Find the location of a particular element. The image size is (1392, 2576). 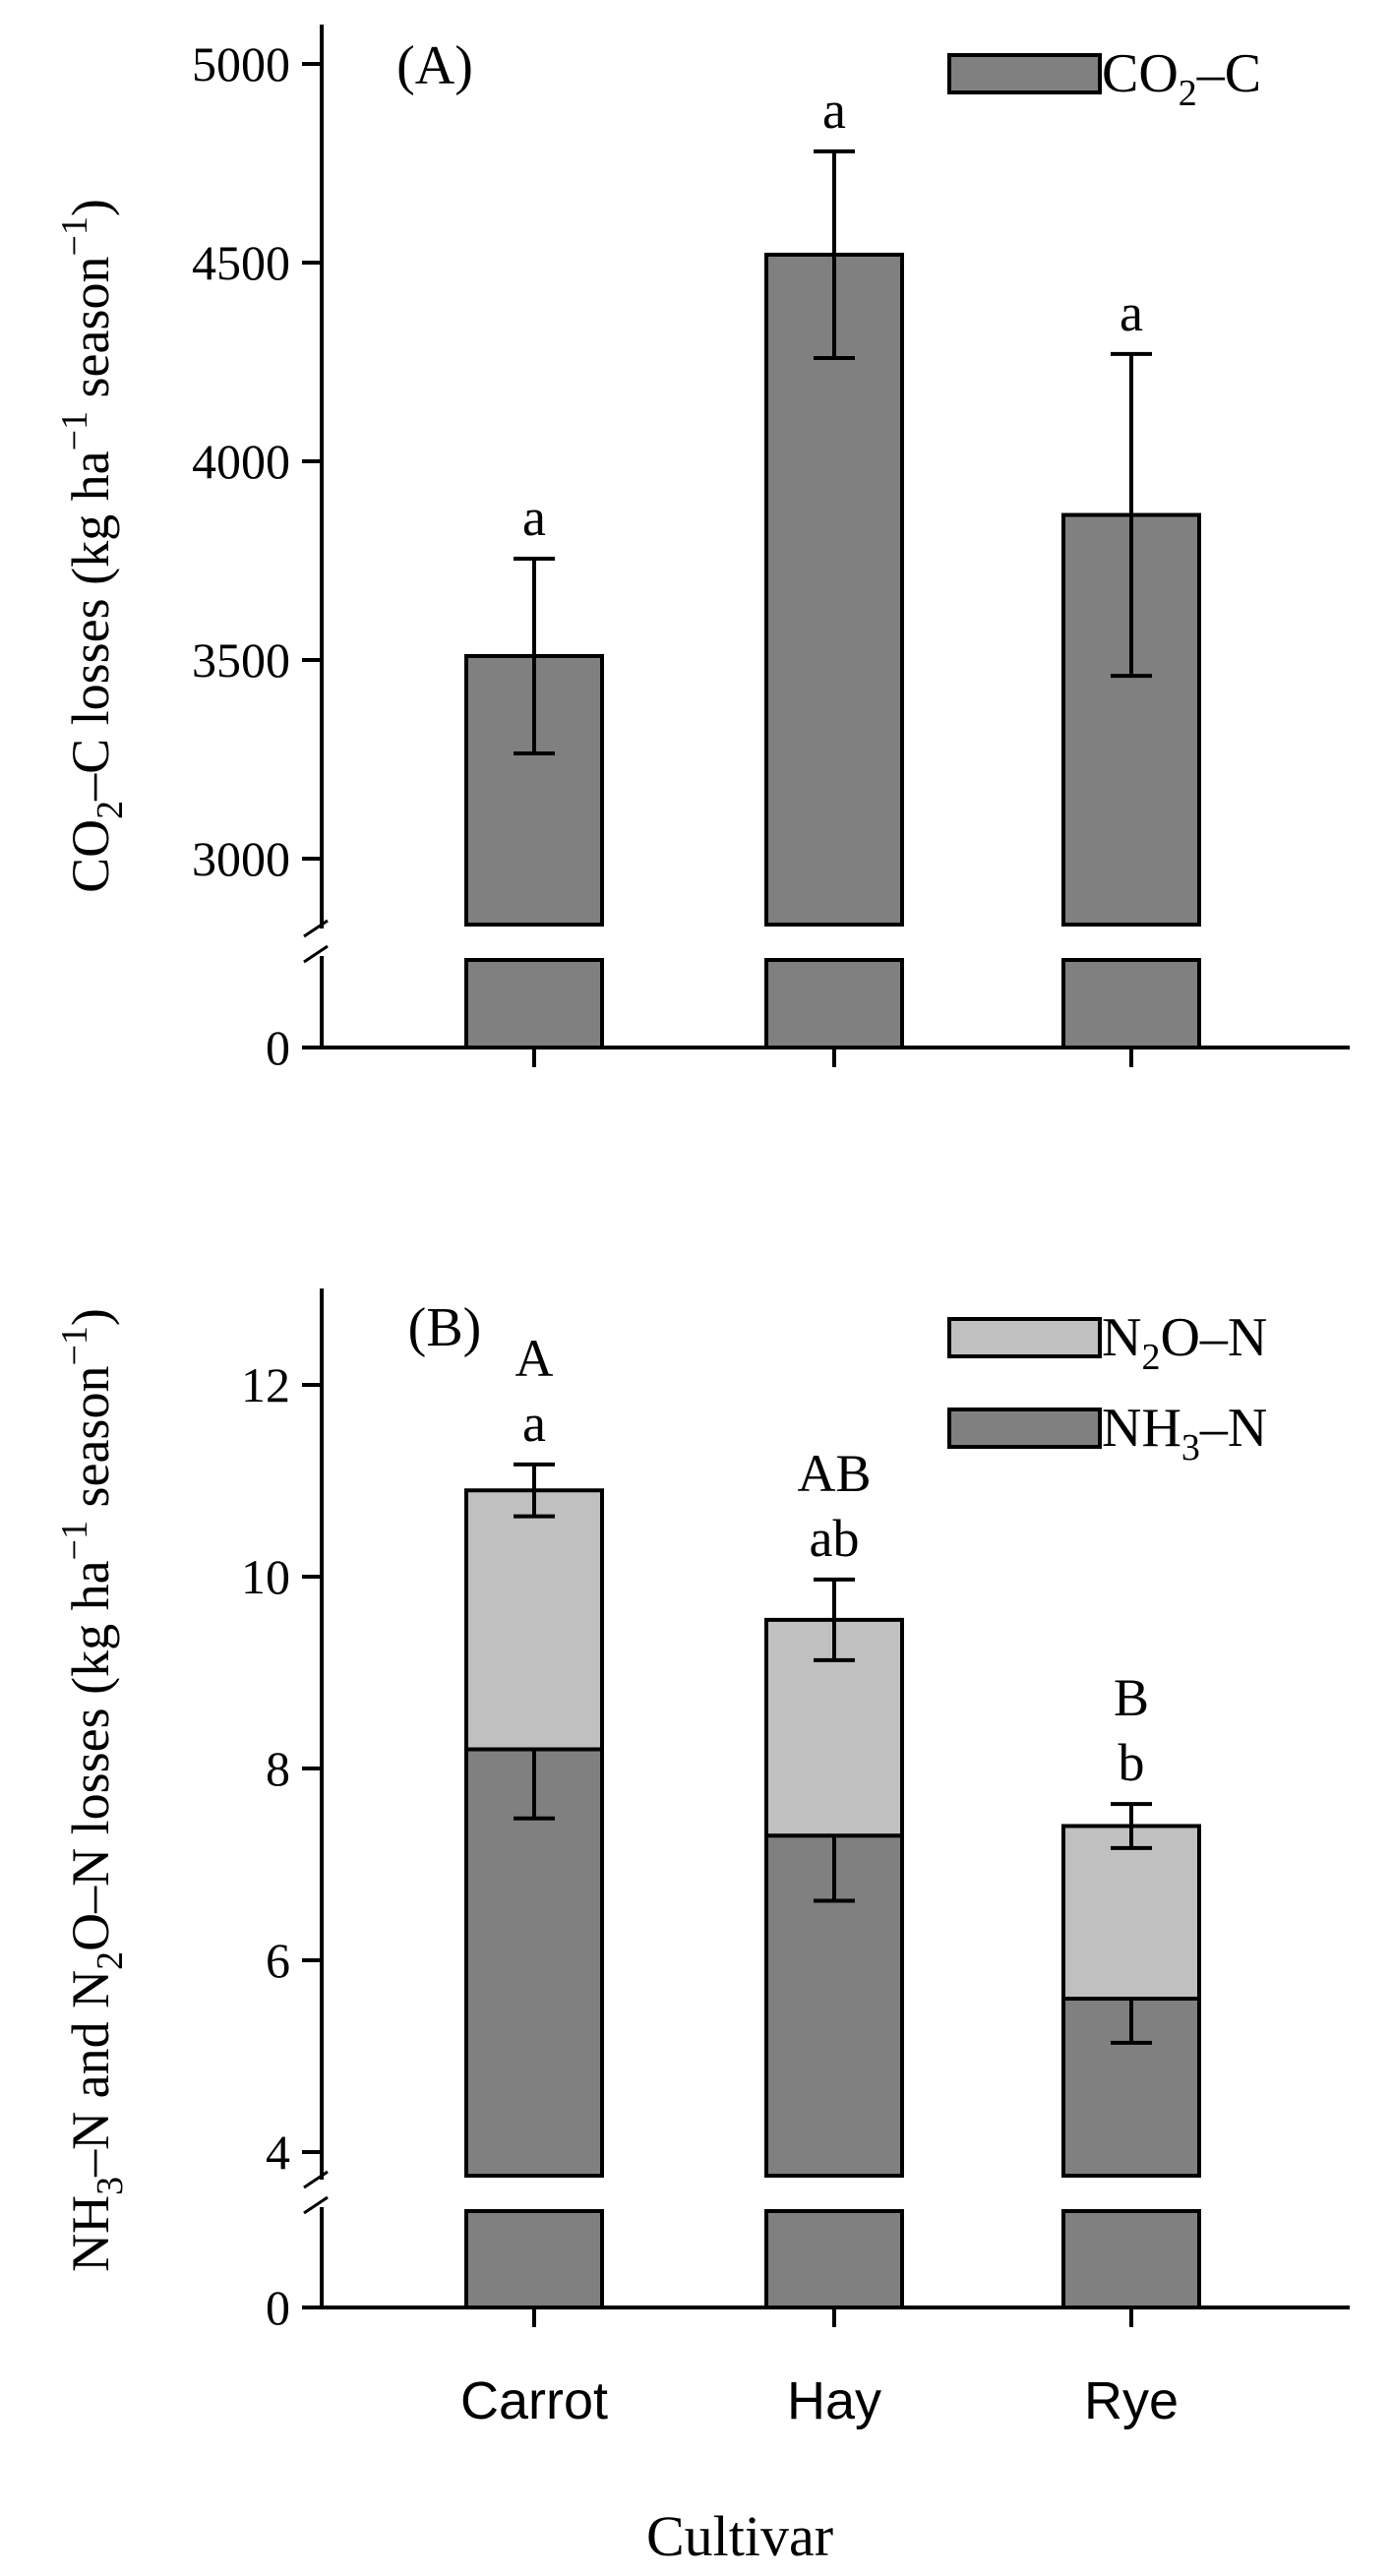

x-tick-label: Hay is located at coordinates (834, 2400).